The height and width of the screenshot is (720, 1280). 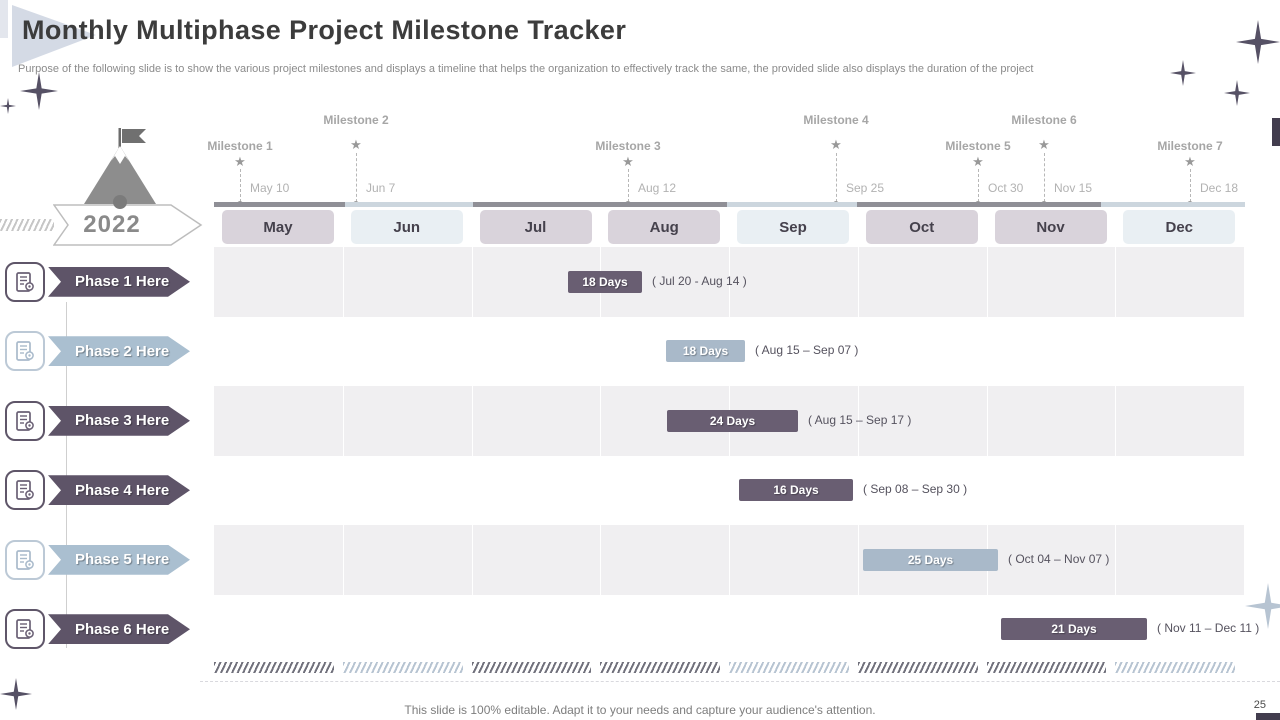 What do you see at coordinates (732, 420) in the screenshot?
I see `duration-bar-3: 24 Days` at bounding box center [732, 420].